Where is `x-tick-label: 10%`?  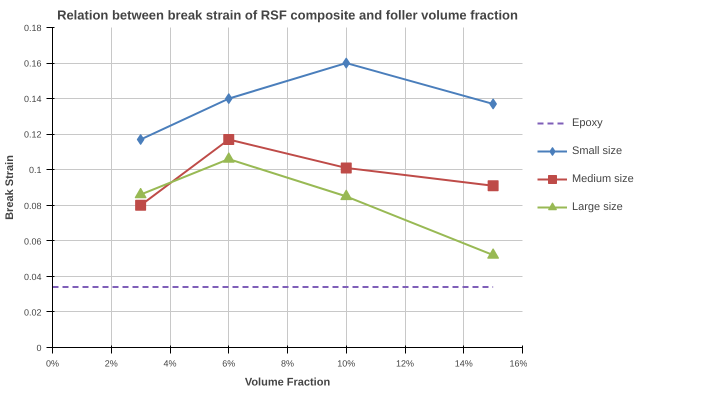
x-tick-label: 10% is located at coordinates (346, 363).